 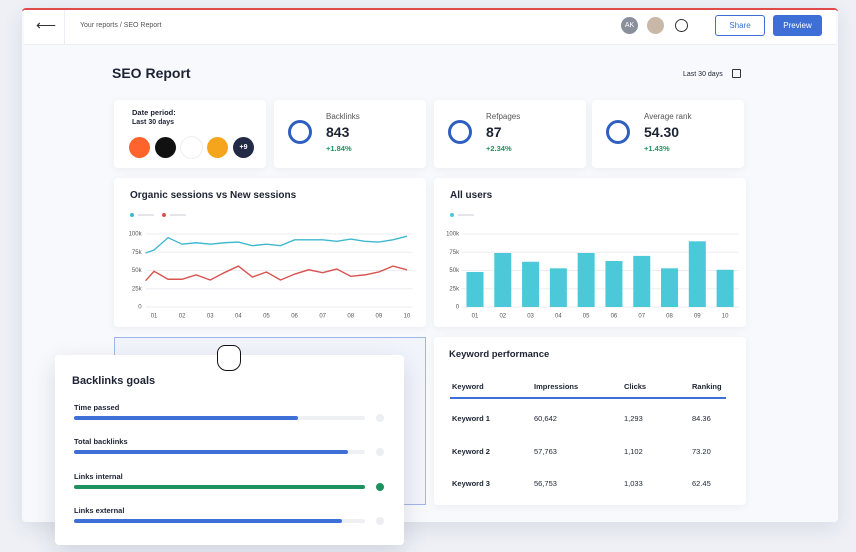 I want to click on kpi-card: Refpages 87 +2.34%, so click(x=510, y=134).